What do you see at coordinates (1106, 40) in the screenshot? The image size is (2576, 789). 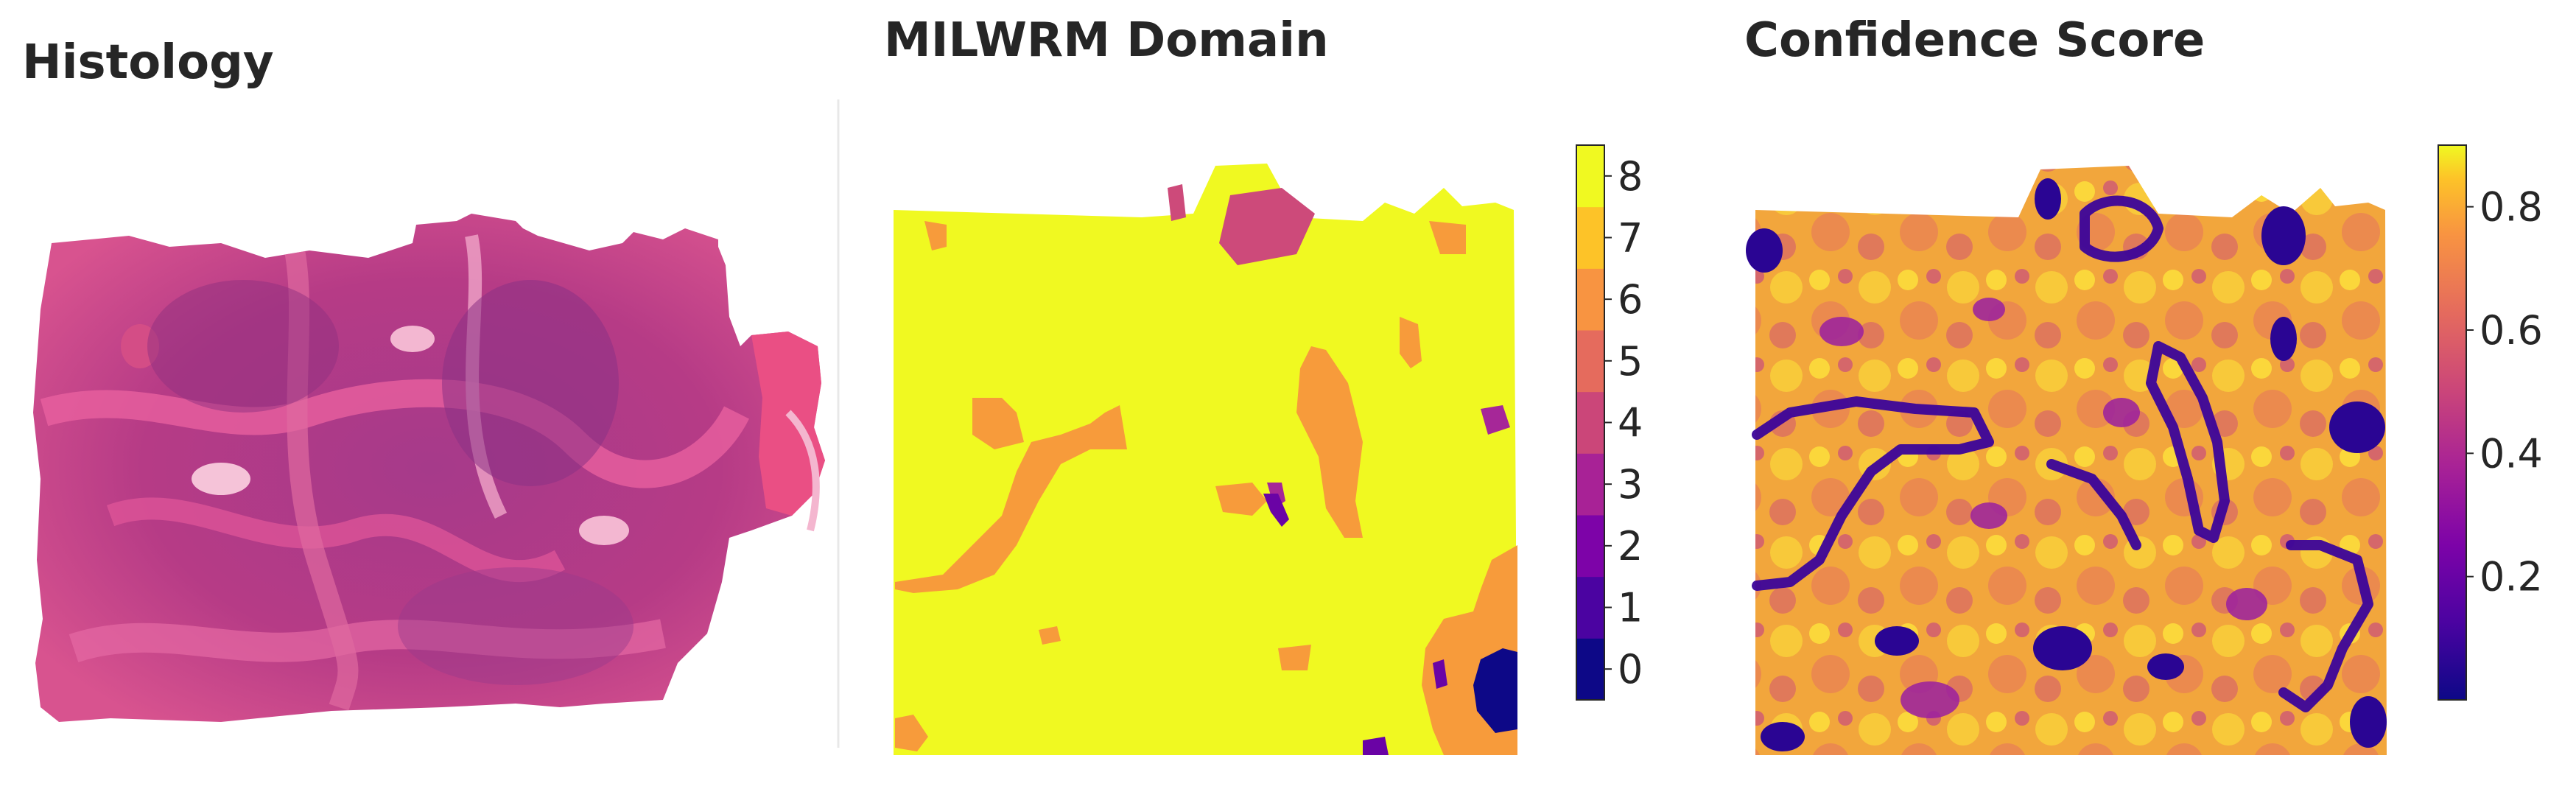 I see `domain-title: MILWRM Domain` at bounding box center [1106, 40].